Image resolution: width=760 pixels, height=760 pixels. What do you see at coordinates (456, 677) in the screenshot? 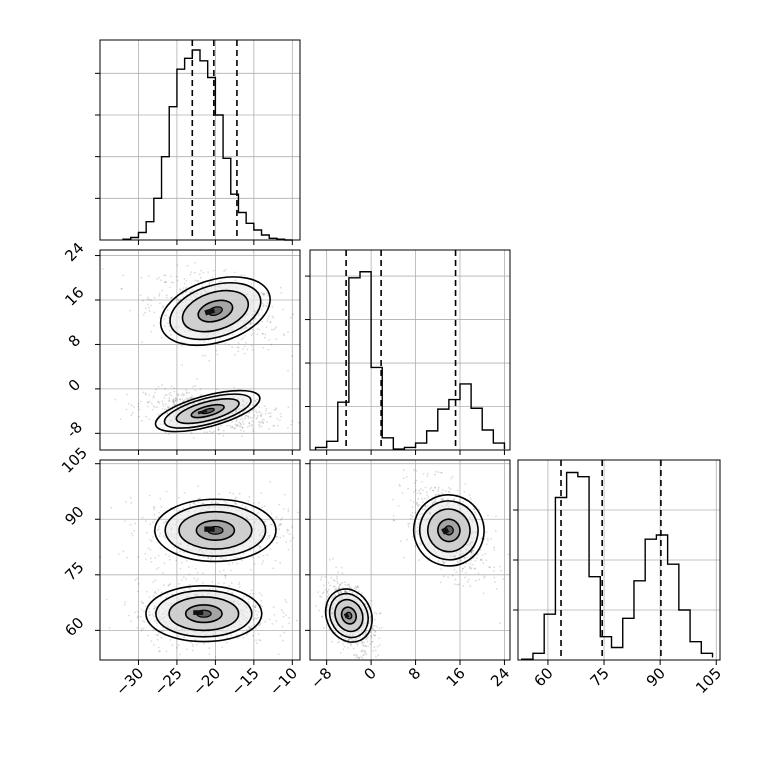
I see `x2-vs-x3-xtick-label-3: 16` at bounding box center [456, 677].